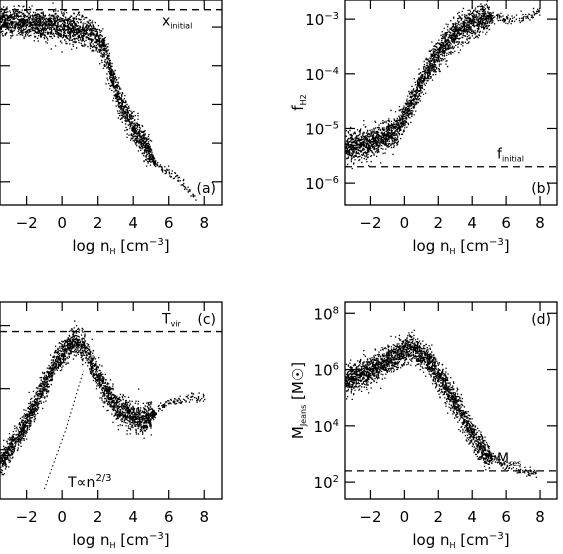  What do you see at coordinates (496, 242) in the screenshot?
I see `x-axis-label-b-part: −3` at bounding box center [496, 242].